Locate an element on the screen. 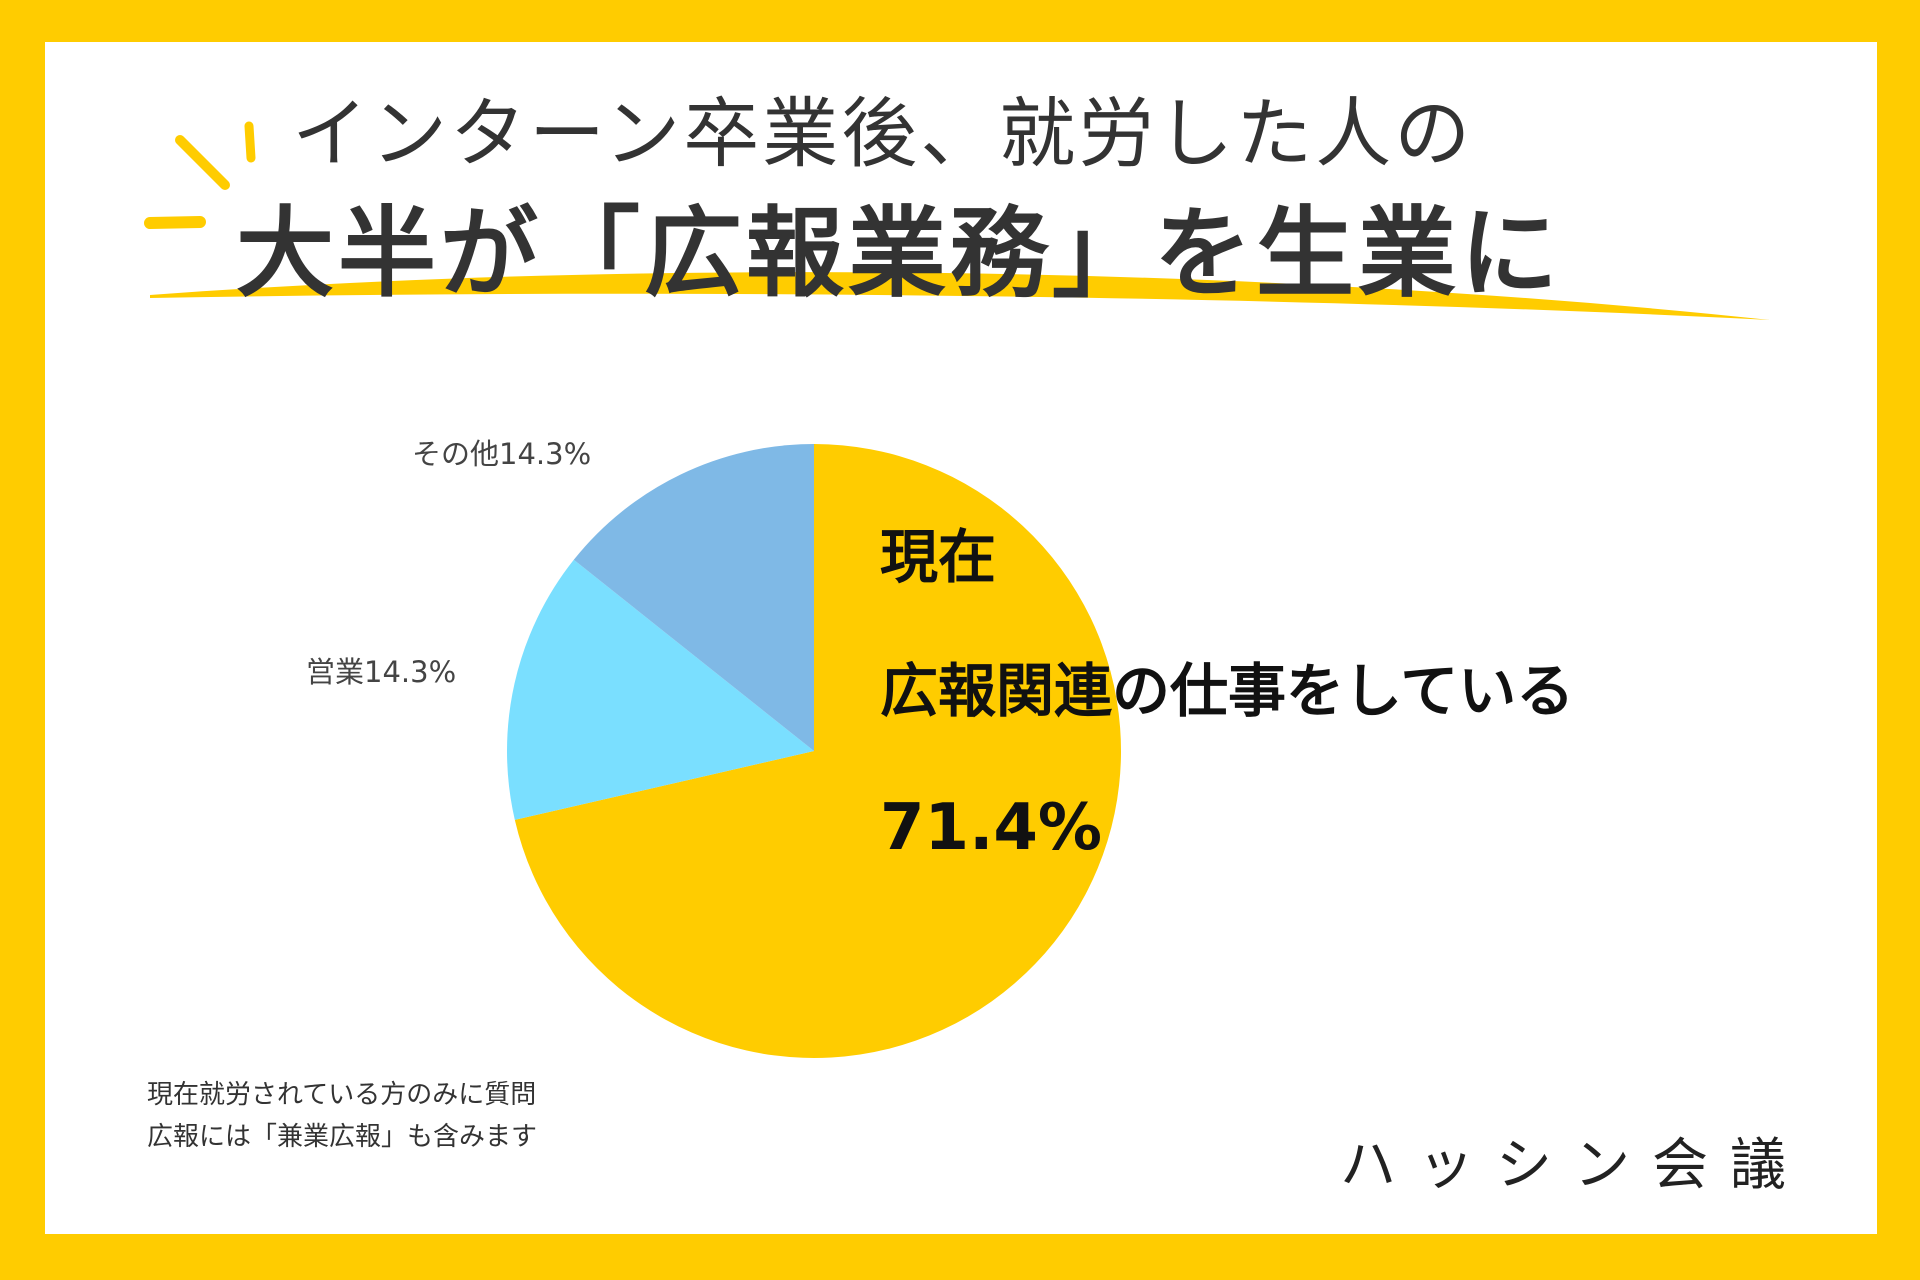 This screenshot has width=1920, height=1280. footnote-1: 現在就労されている方のみに質問 is located at coordinates (342, 1095).